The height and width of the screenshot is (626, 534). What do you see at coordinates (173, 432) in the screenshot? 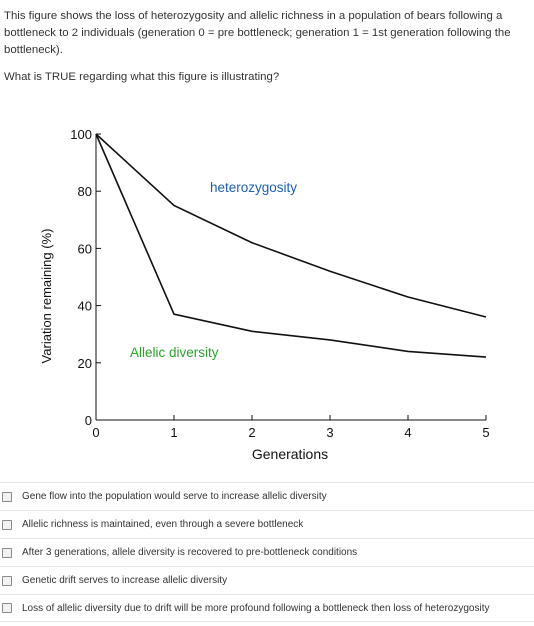
I see `x-tick-label: 1` at bounding box center [173, 432].